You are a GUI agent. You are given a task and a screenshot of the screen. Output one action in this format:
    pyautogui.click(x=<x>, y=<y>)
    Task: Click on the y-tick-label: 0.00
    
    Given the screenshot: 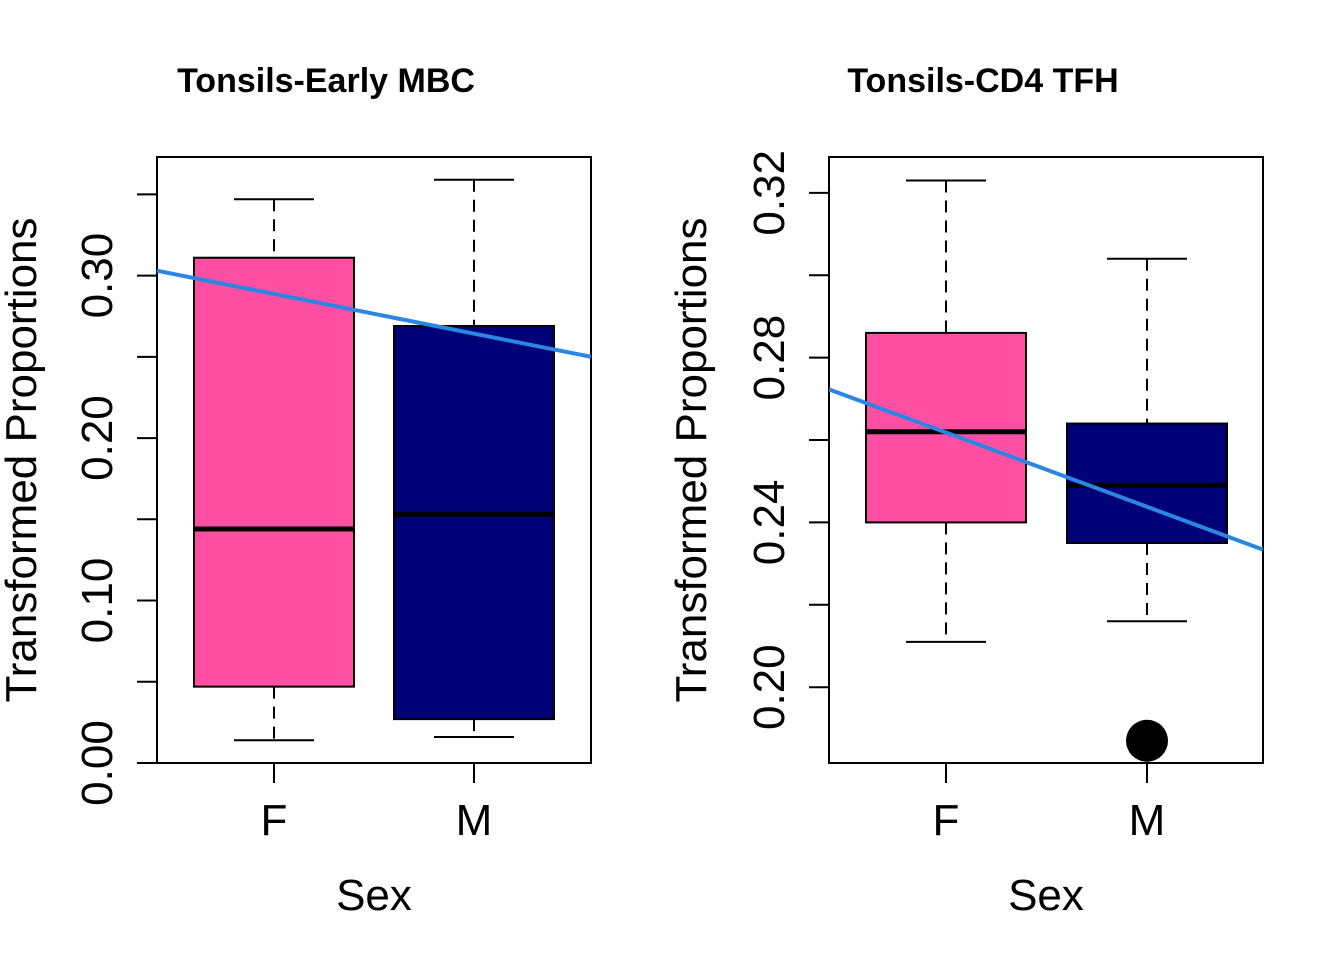 What is the action you would take?
    pyautogui.click(x=97, y=763)
    